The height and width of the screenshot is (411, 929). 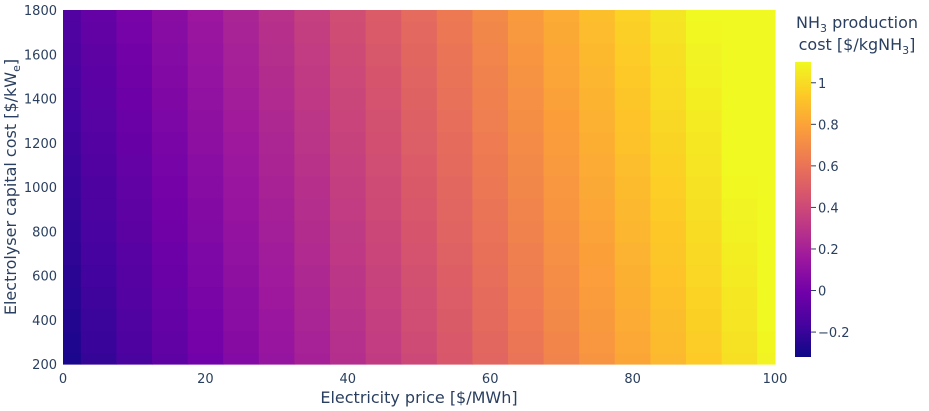 What do you see at coordinates (857, 46) in the screenshot?
I see `colorbar-title-line2: cost [$/kgNH3]` at bounding box center [857, 46].